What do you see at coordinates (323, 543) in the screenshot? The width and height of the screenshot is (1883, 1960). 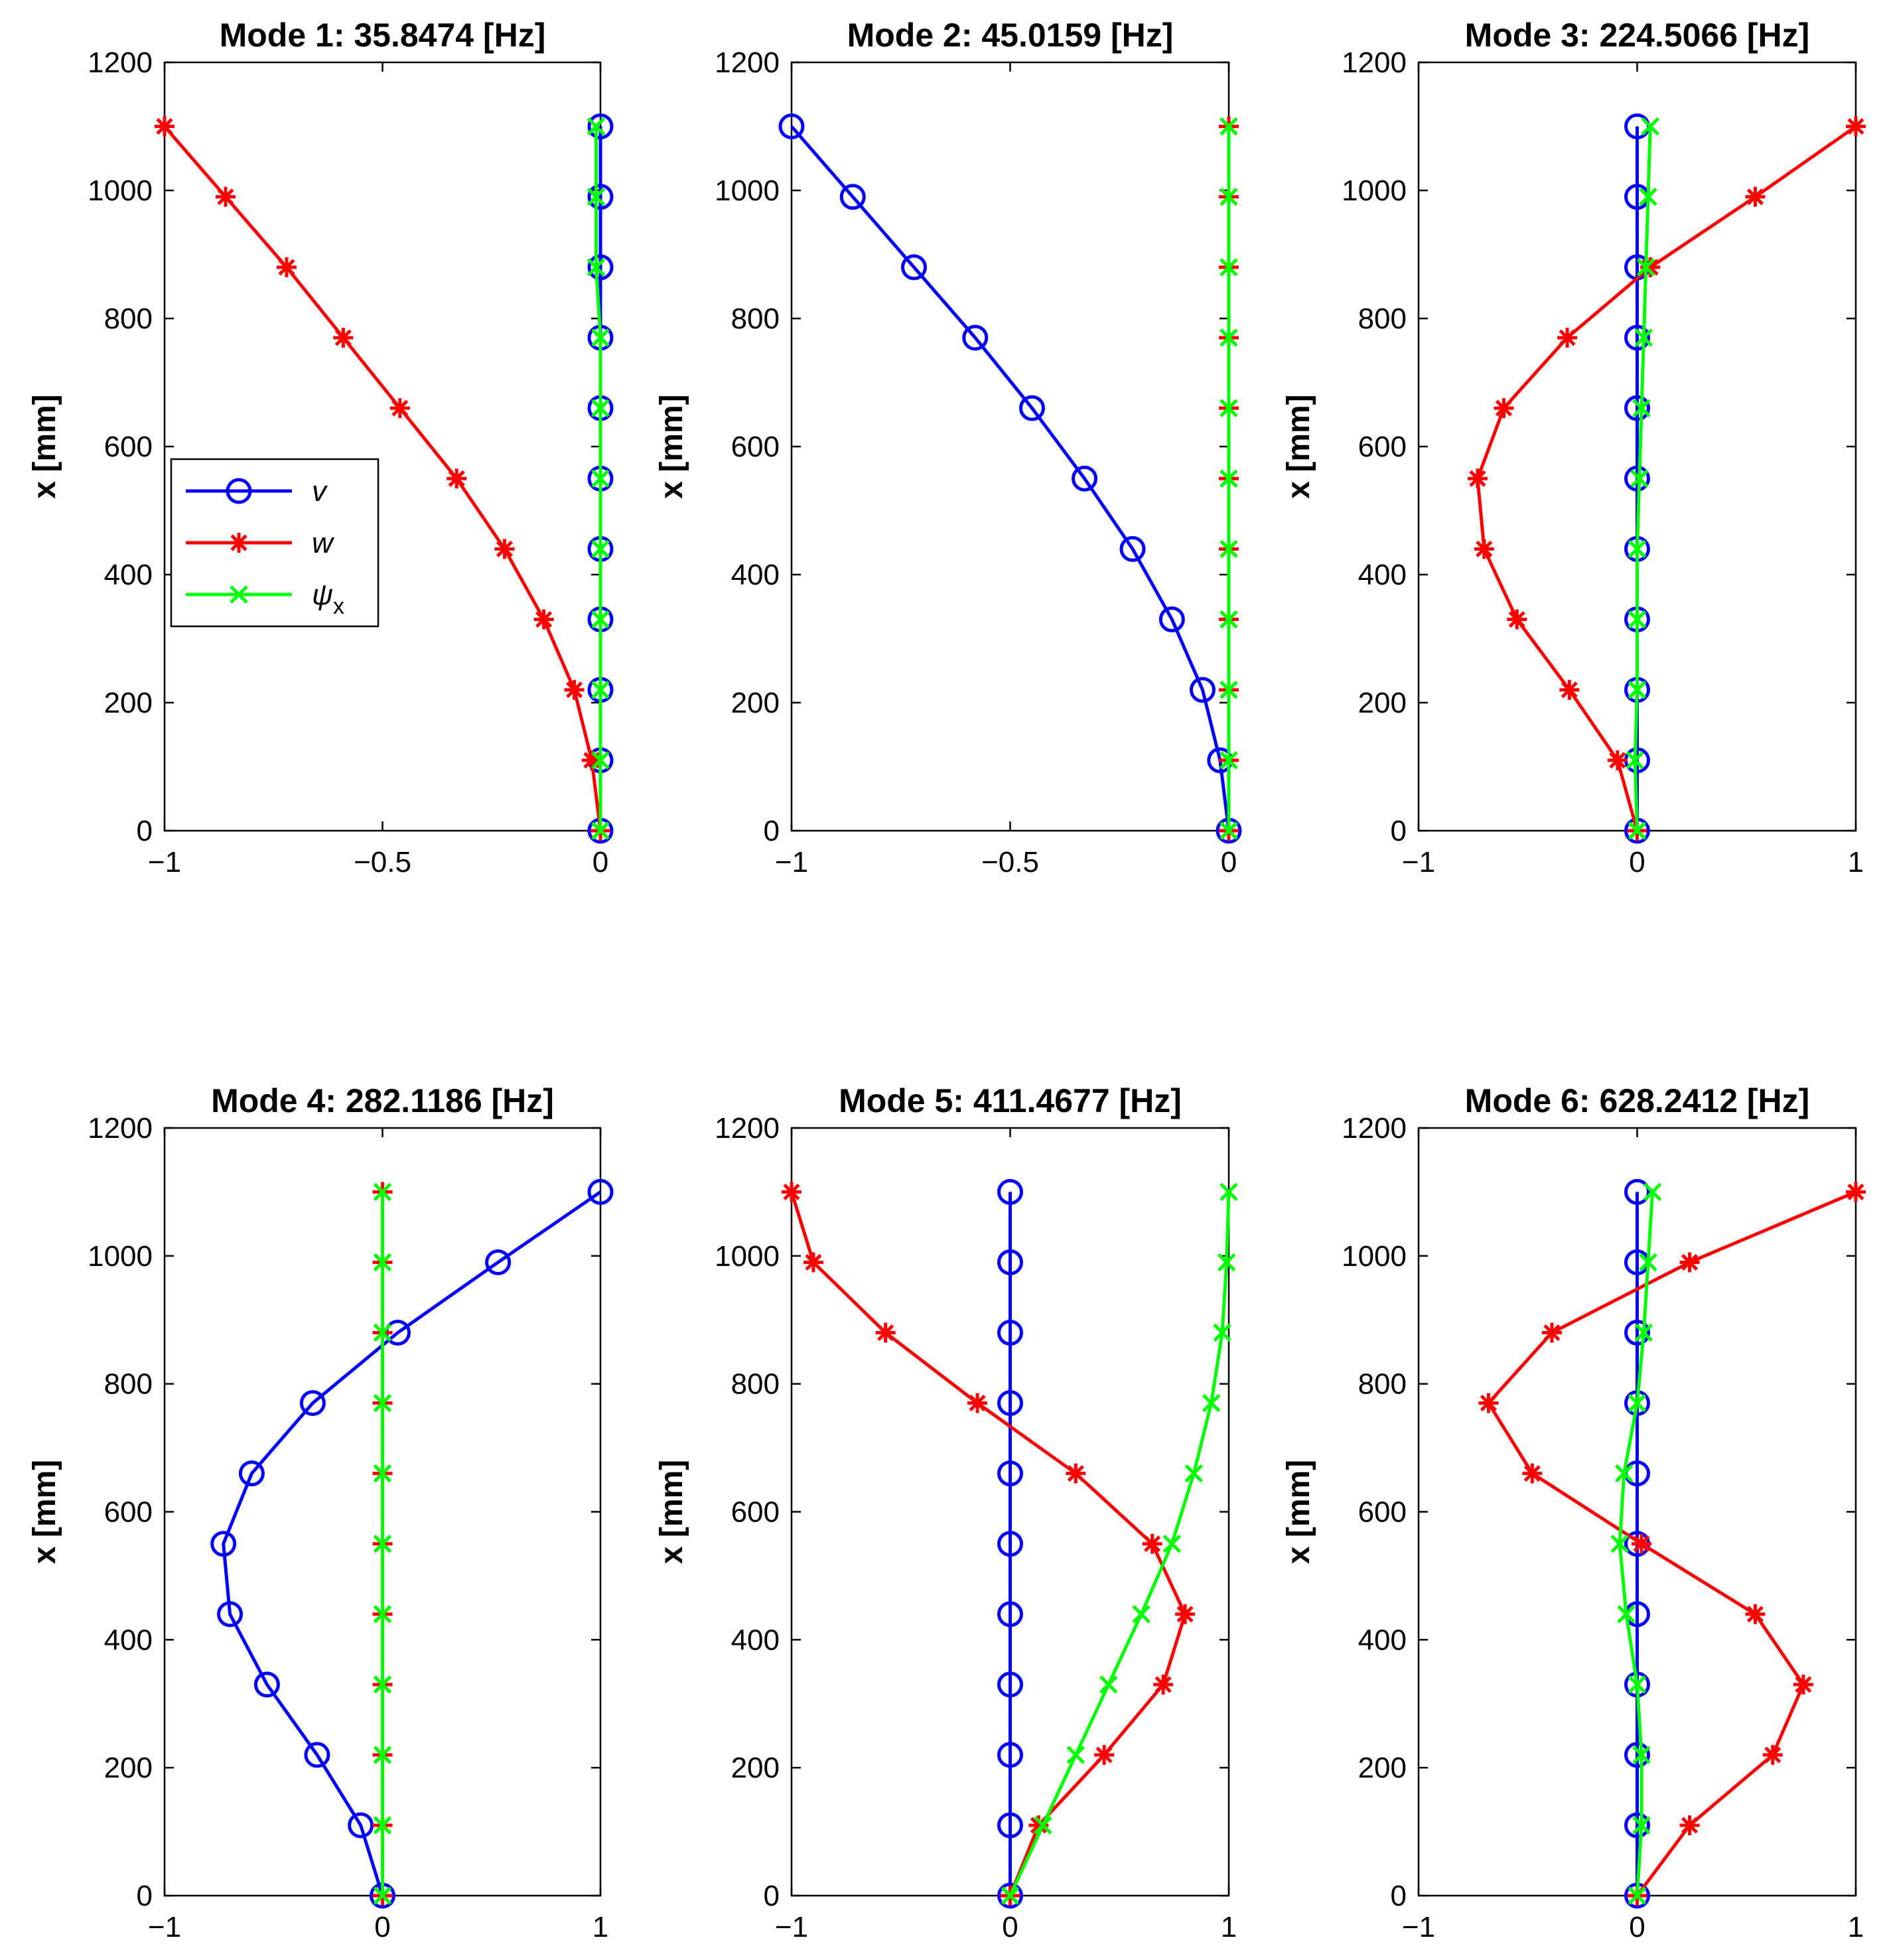 I see `legend-label-w: w` at bounding box center [323, 543].